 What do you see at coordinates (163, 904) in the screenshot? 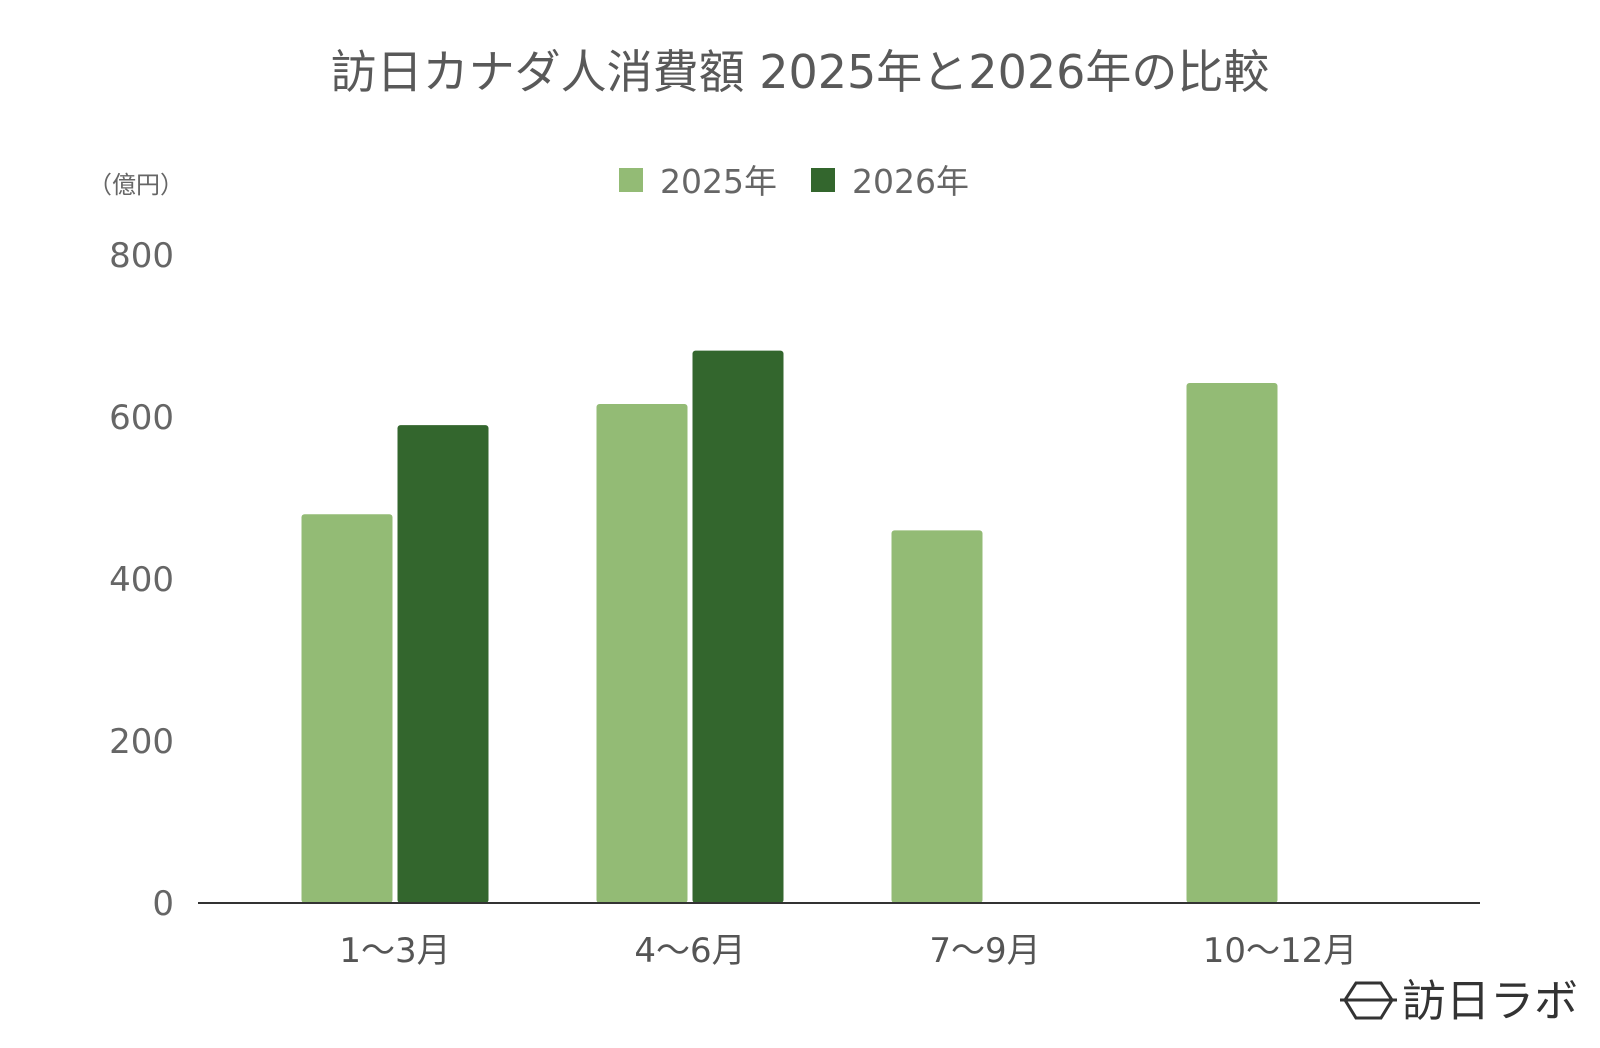
I see `y-tick-label: 0` at bounding box center [163, 904].